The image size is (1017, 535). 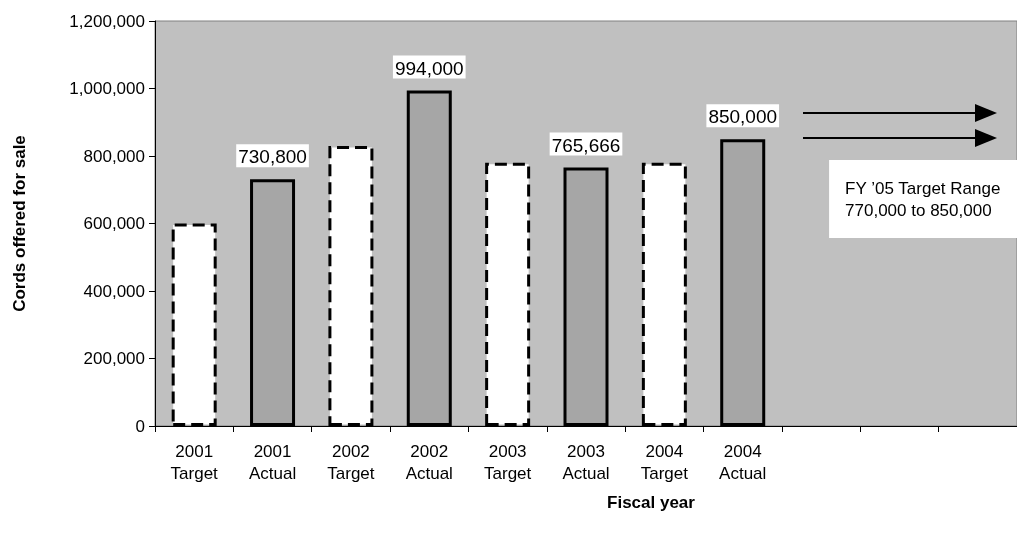 I want to click on x-tick-label: 2004 Actual, so click(x=743, y=462).